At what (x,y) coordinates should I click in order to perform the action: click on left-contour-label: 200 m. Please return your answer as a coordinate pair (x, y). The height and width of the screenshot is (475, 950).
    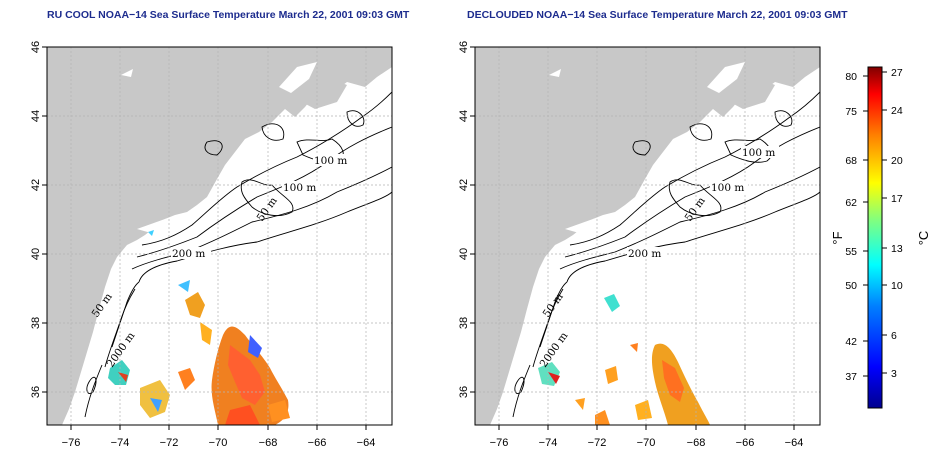
    Looking at the image, I should click on (188, 254).